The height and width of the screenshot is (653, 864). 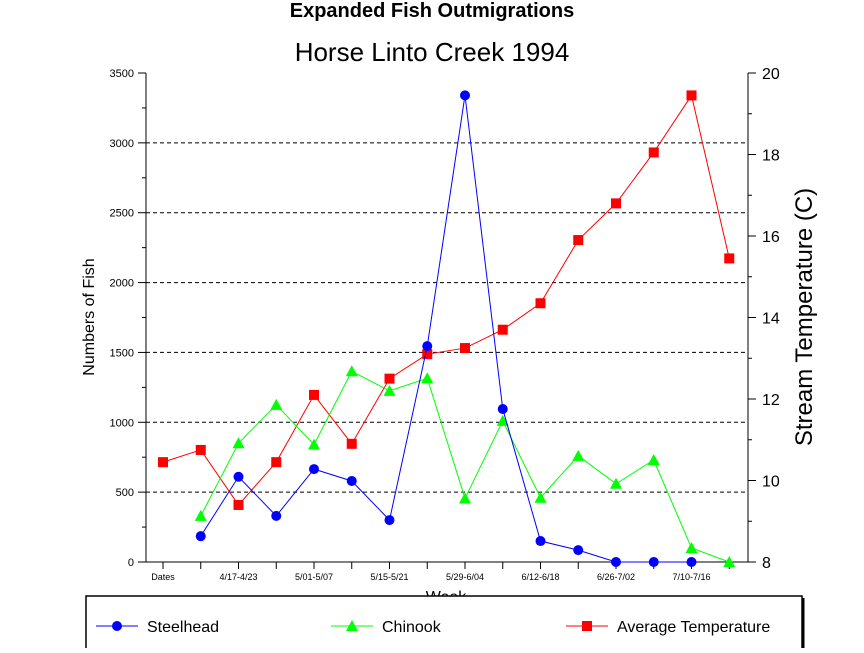 I want to click on x-tick-label: 7/10-7/16, so click(x=691, y=577).